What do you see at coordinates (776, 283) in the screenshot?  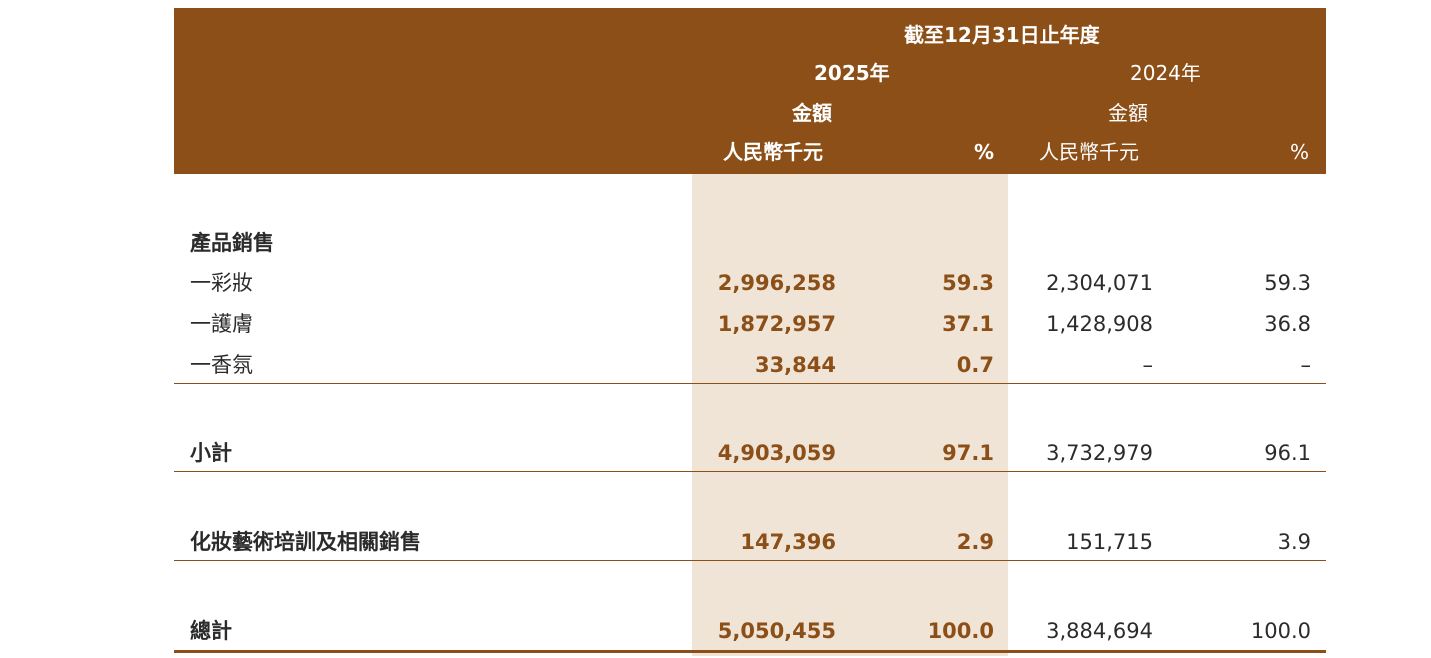 I see `amount-2025-cell: 2,996,258` at bounding box center [776, 283].